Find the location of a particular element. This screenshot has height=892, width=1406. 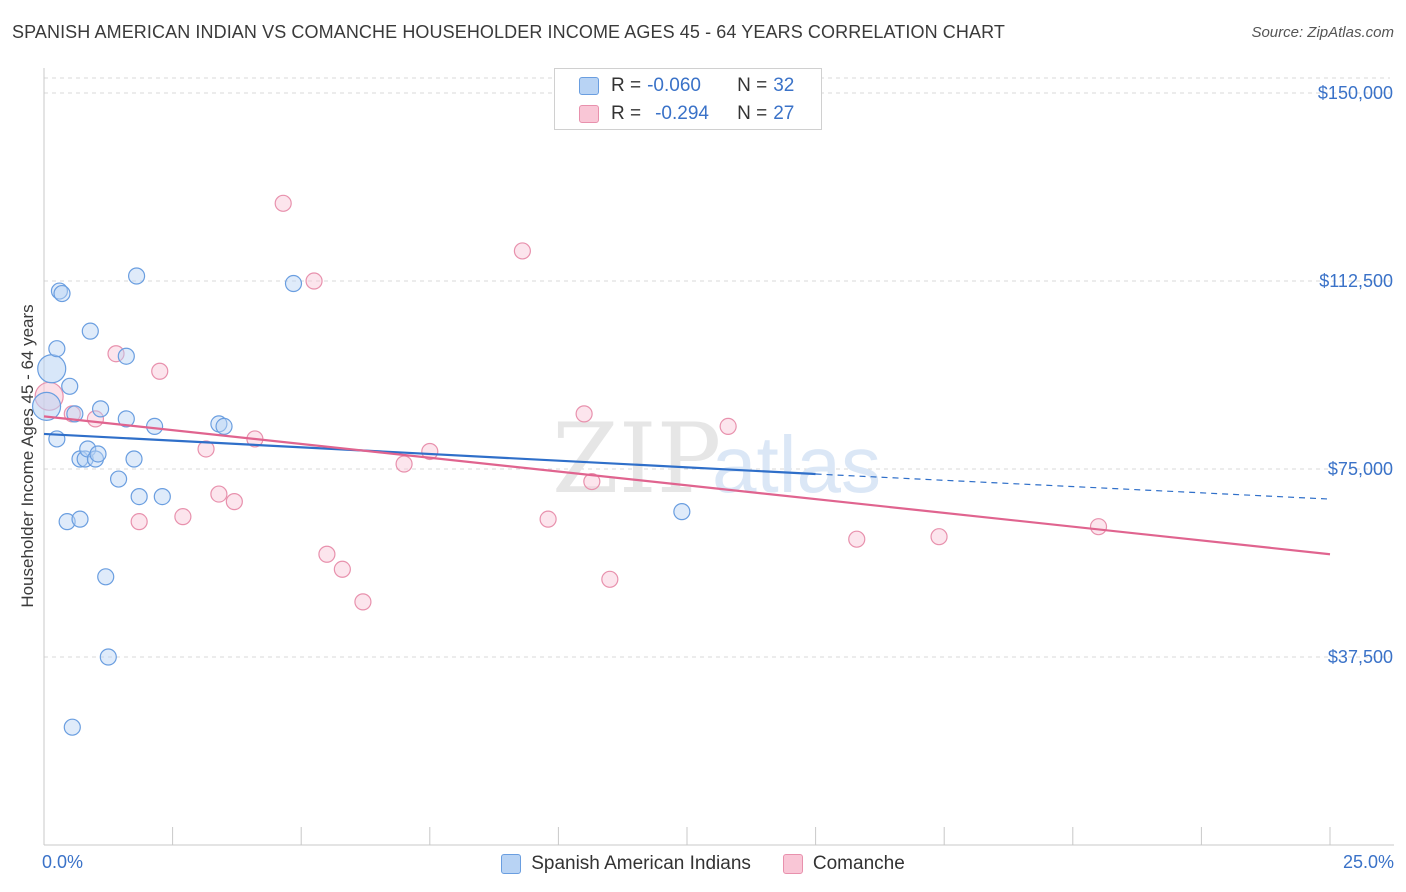

y-tick-label: $150,000 is located at coordinates (1355, 93).